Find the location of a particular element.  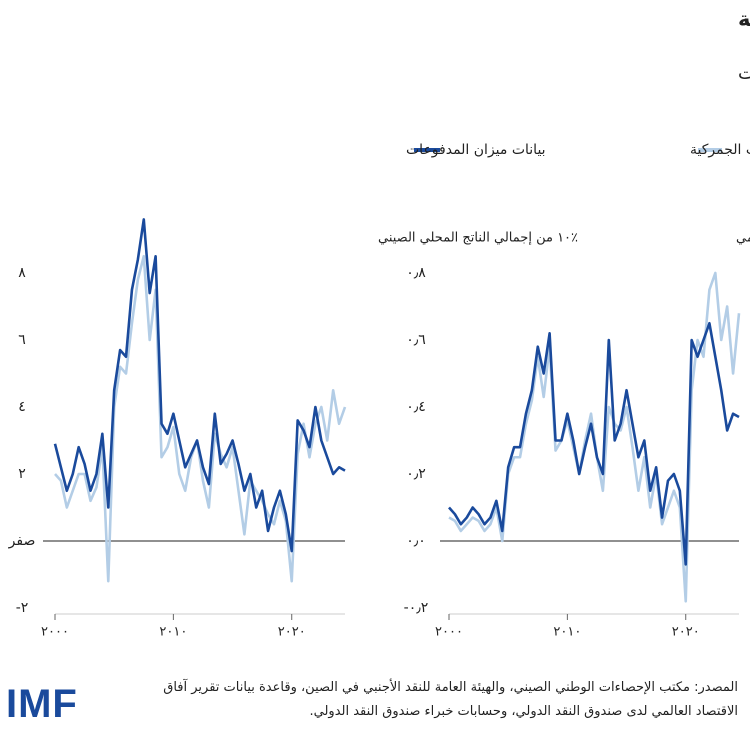

logo: IMF is located at coordinates (42, 704).